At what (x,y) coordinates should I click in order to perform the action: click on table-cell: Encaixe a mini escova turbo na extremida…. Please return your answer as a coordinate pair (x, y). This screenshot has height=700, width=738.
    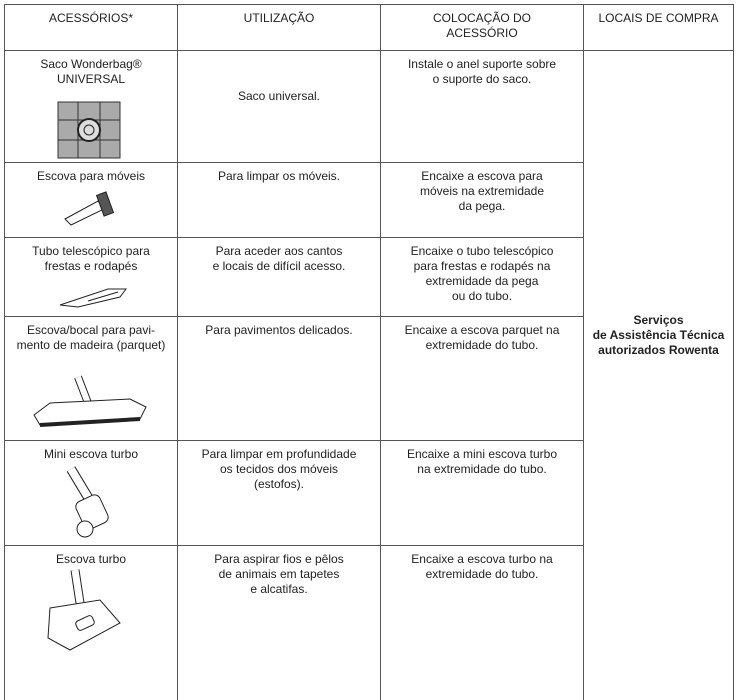
    Looking at the image, I should click on (481, 492).